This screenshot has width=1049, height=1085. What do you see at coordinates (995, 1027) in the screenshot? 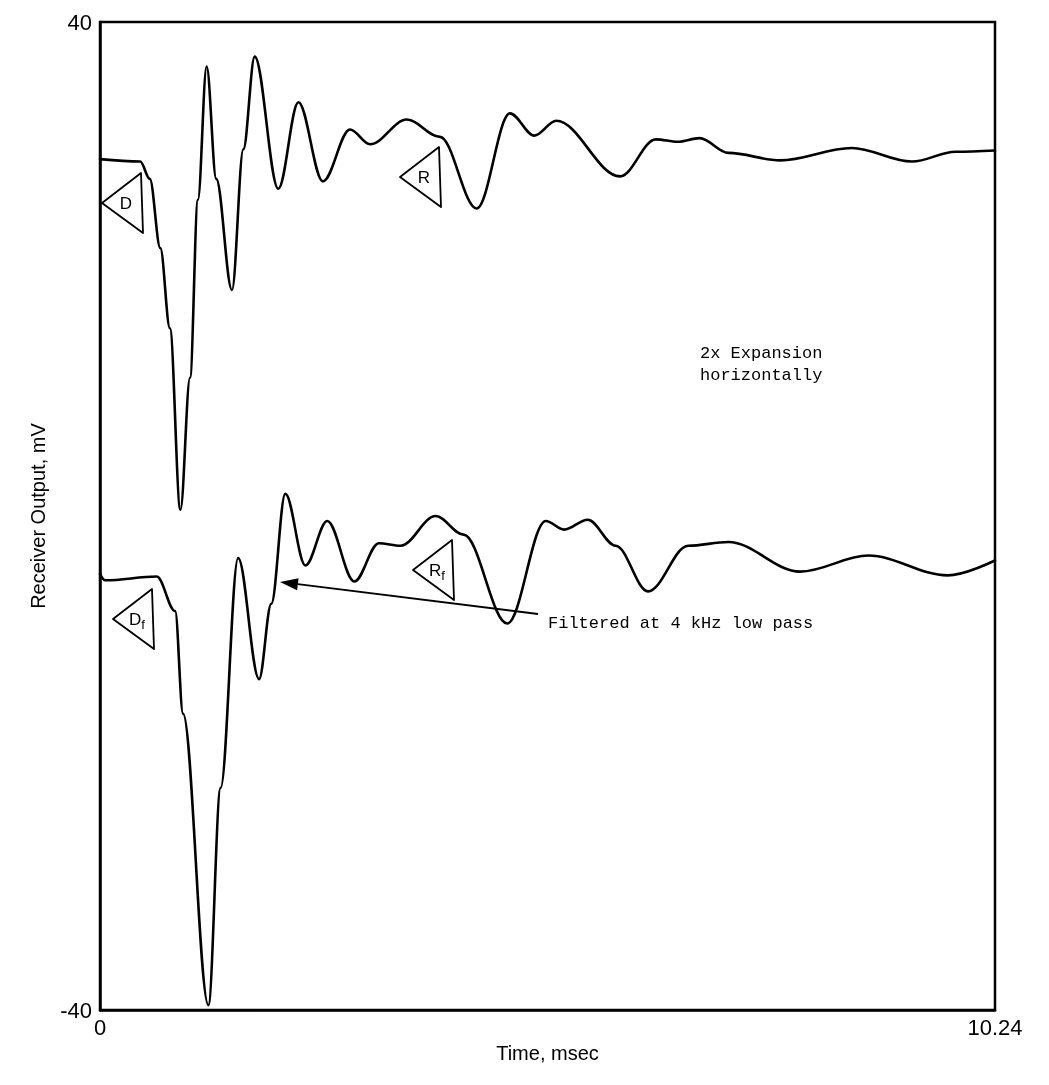
I see `x-tick-label: 10.24` at bounding box center [995, 1027].